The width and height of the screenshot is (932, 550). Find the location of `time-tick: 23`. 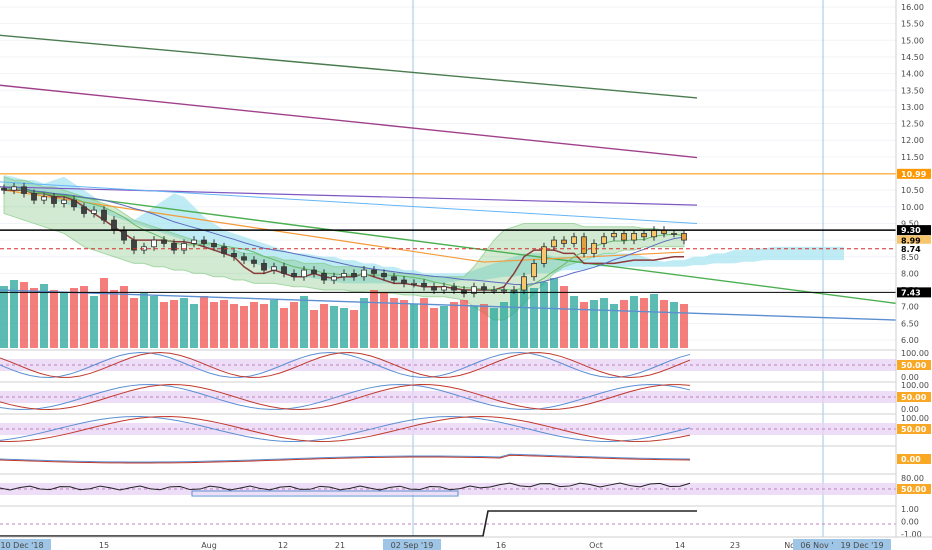

time-tick: 23 is located at coordinates (735, 545).